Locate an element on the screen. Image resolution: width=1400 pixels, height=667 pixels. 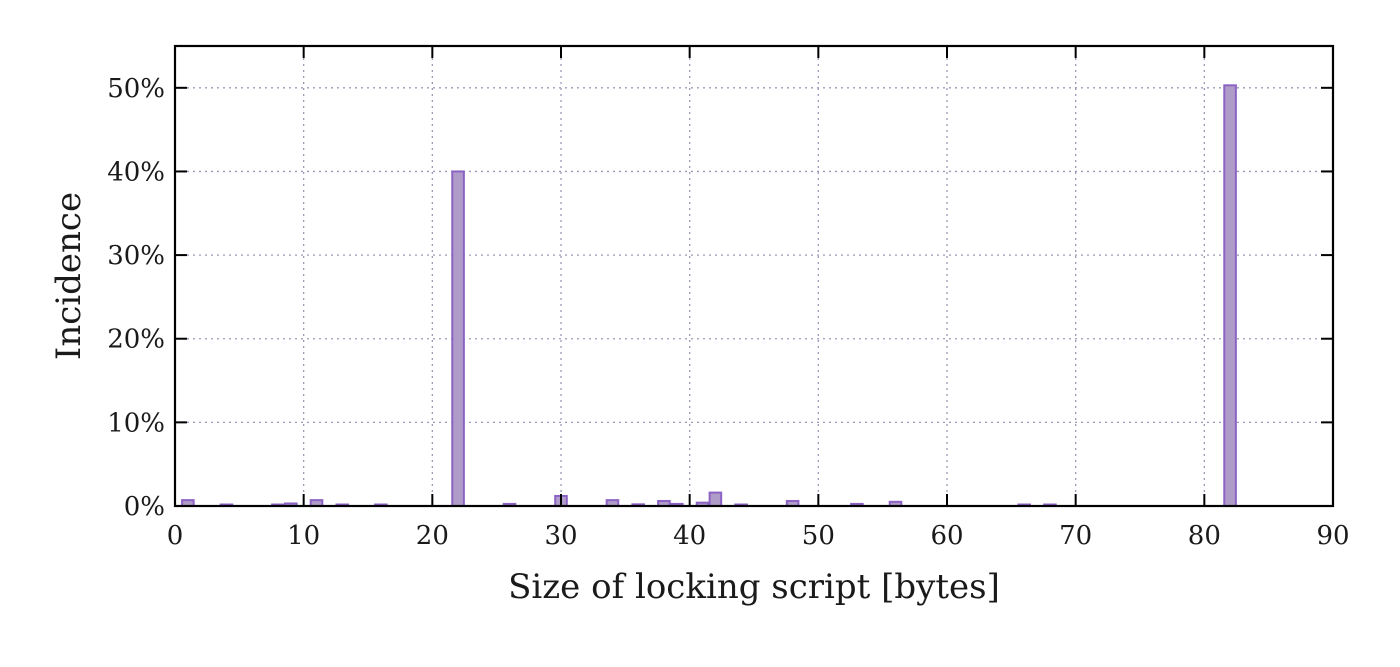
x-tick-label: 70 is located at coordinates (1075, 536).